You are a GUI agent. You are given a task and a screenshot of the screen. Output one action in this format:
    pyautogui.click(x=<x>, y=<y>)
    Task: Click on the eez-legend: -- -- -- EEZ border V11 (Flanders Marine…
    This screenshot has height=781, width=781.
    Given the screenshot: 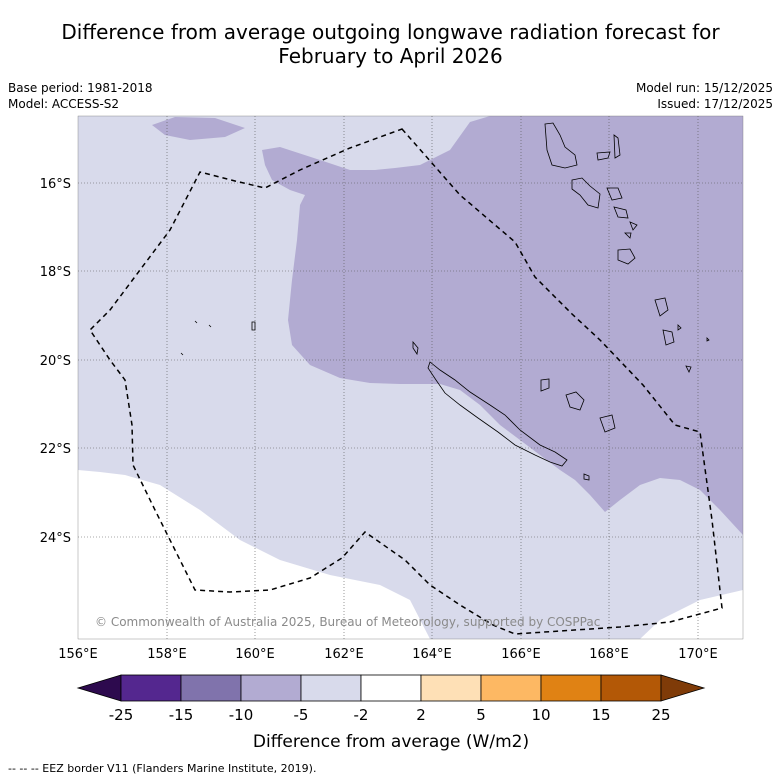 What is the action you would take?
    pyautogui.click(x=162, y=768)
    